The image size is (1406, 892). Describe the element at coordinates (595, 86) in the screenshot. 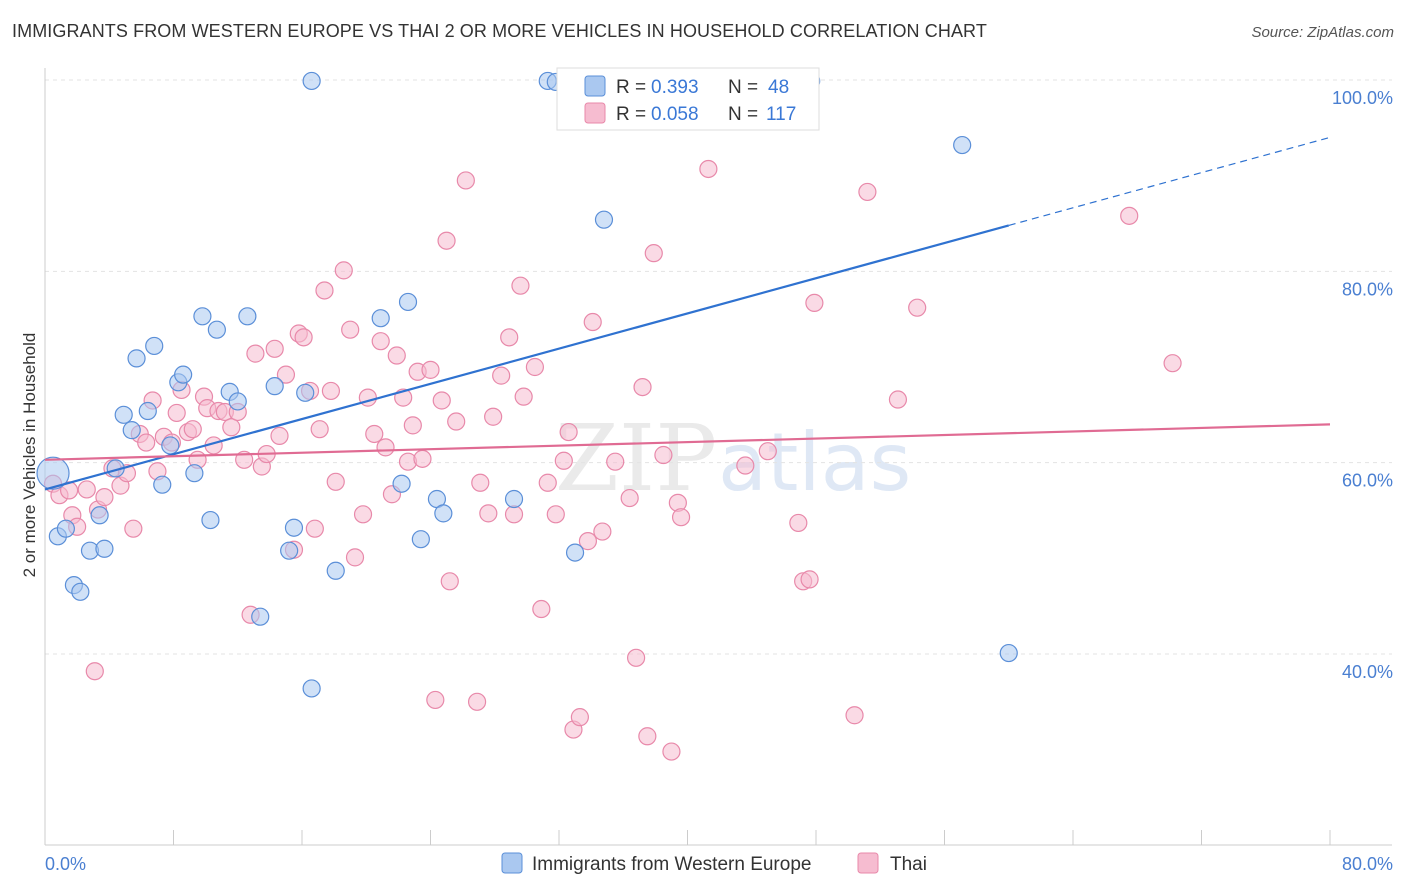

I see `legend-swatch-blue` at that location.